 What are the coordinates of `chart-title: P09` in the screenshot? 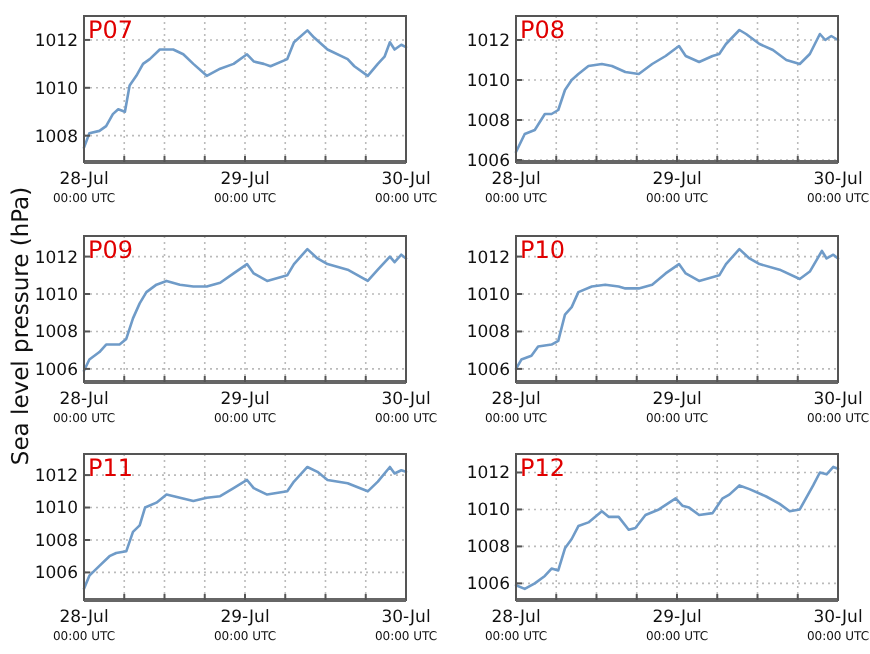 It's located at (111, 250).